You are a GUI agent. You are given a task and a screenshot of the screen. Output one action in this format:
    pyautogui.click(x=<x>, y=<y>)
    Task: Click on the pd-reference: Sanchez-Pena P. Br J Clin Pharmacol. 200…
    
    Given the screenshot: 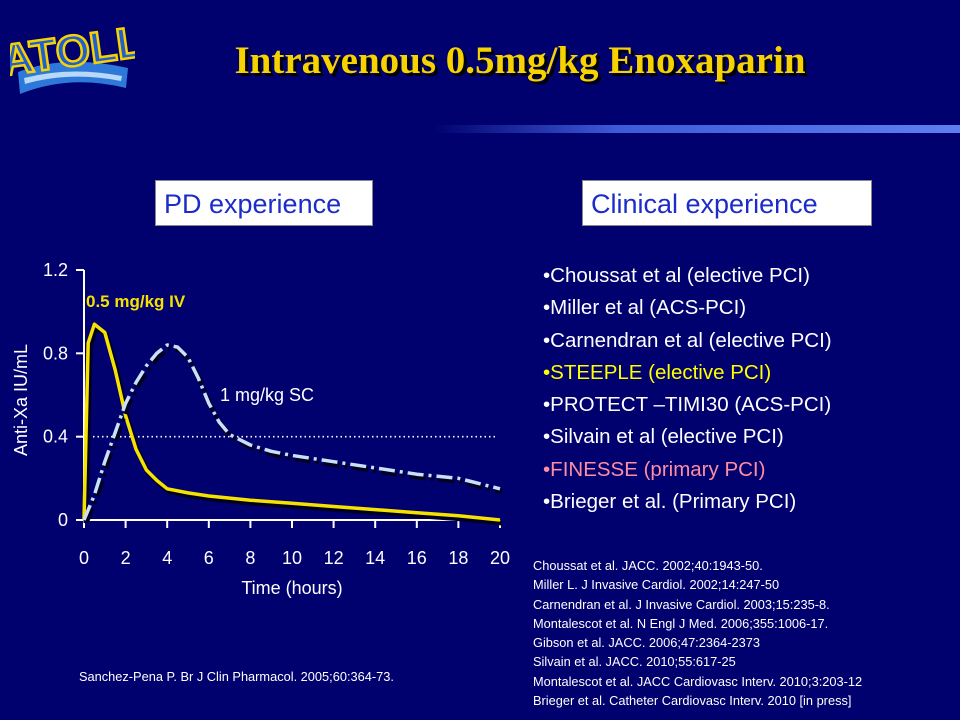 What is the action you would take?
    pyautogui.click(x=236, y=676)
    